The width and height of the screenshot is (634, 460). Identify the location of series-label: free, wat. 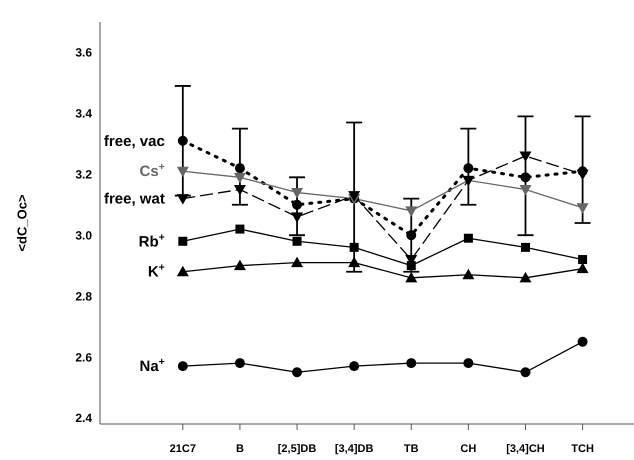
(134, 199).